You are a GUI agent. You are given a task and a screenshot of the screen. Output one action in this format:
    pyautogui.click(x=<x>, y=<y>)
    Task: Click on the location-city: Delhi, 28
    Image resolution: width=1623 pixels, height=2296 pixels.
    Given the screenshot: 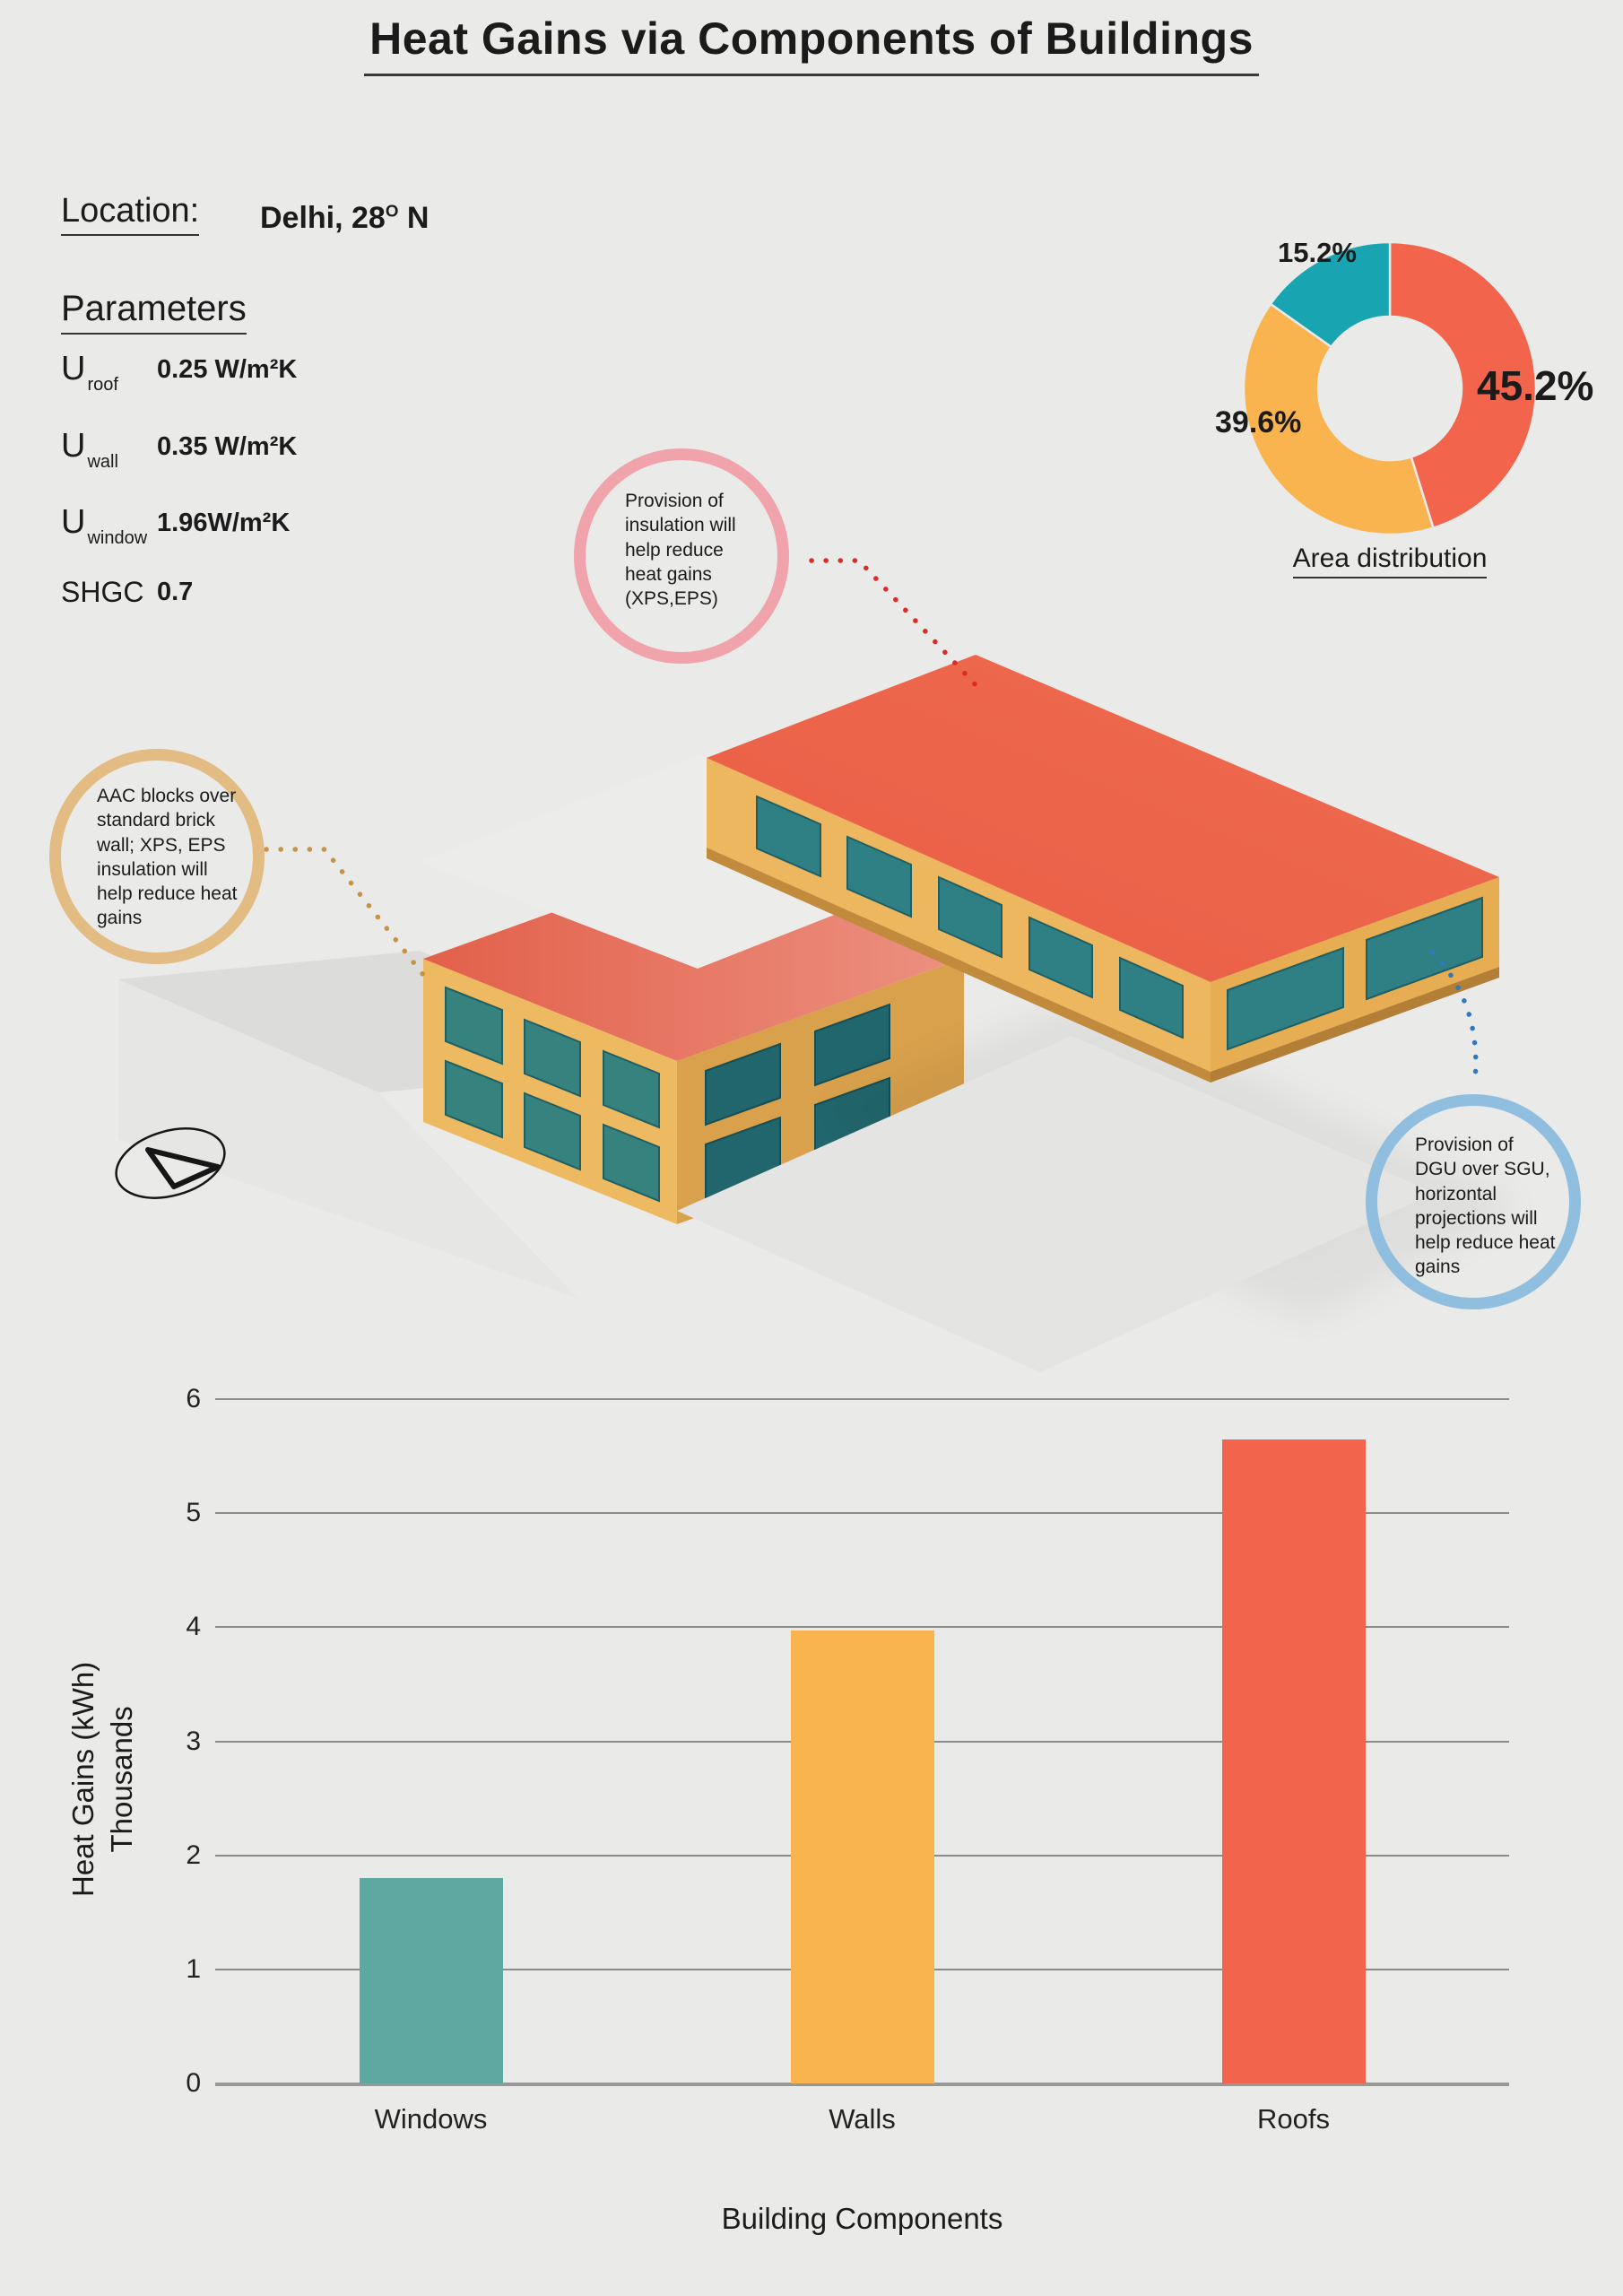 What is the action you would take?
    pyautogui.click(x=323, y=218)
    